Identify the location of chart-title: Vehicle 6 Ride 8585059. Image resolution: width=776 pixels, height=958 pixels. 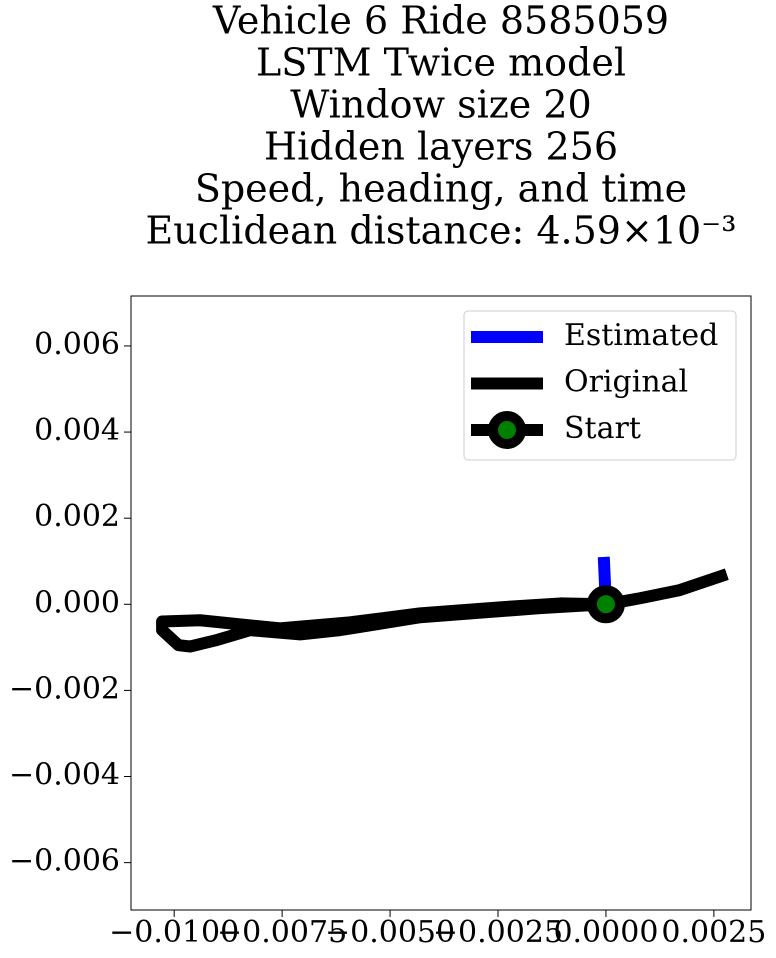
(440, 21).